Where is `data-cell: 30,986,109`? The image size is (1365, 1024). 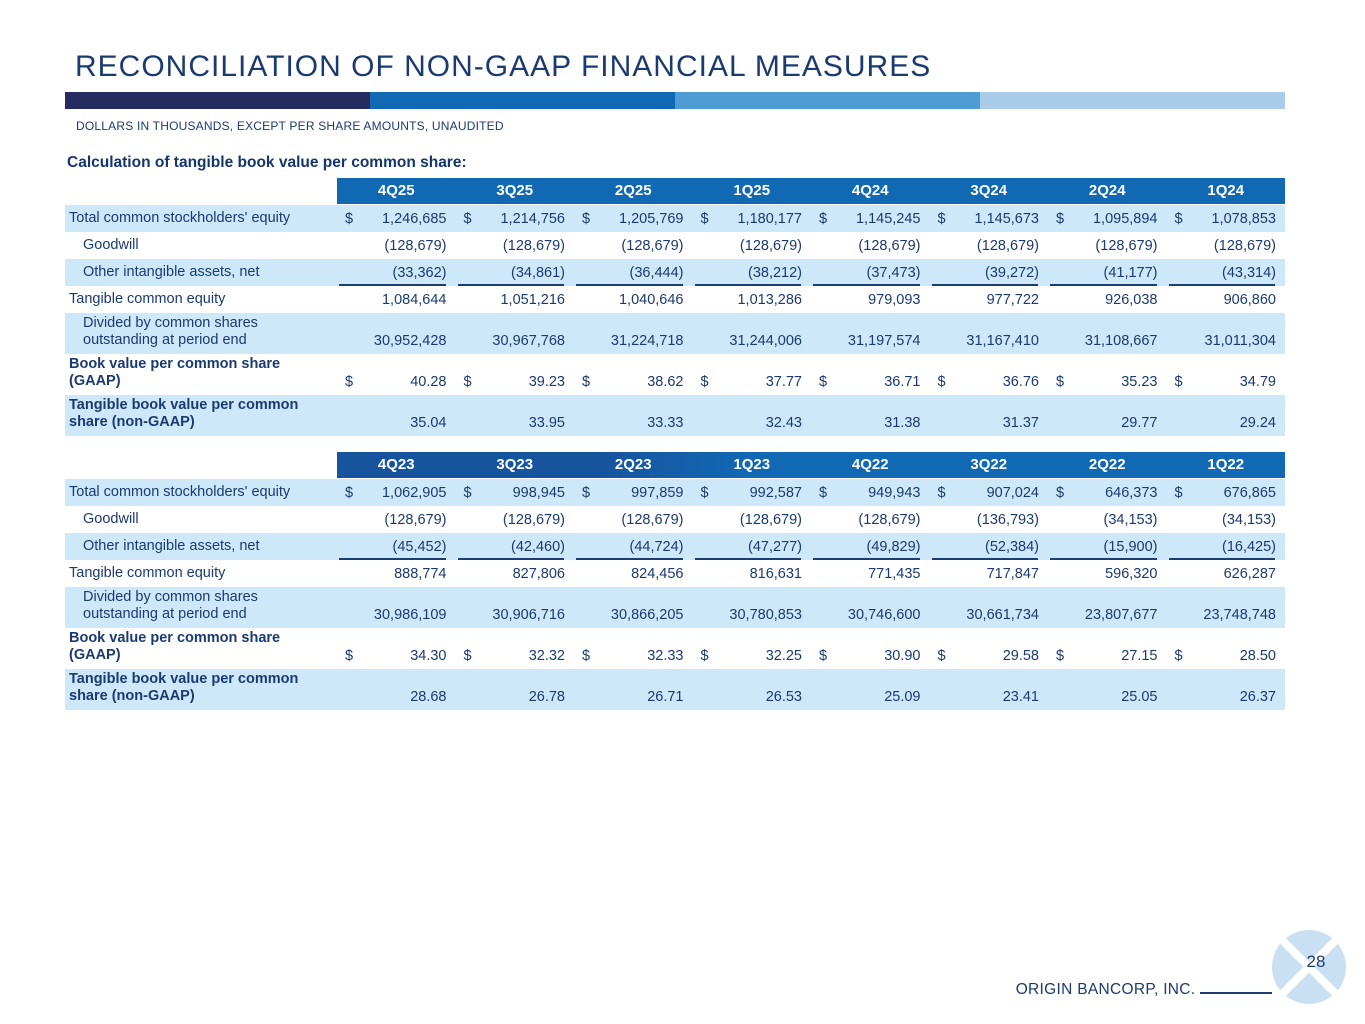 data-cell: 30,986,109 is located at coordinates (396, 607).